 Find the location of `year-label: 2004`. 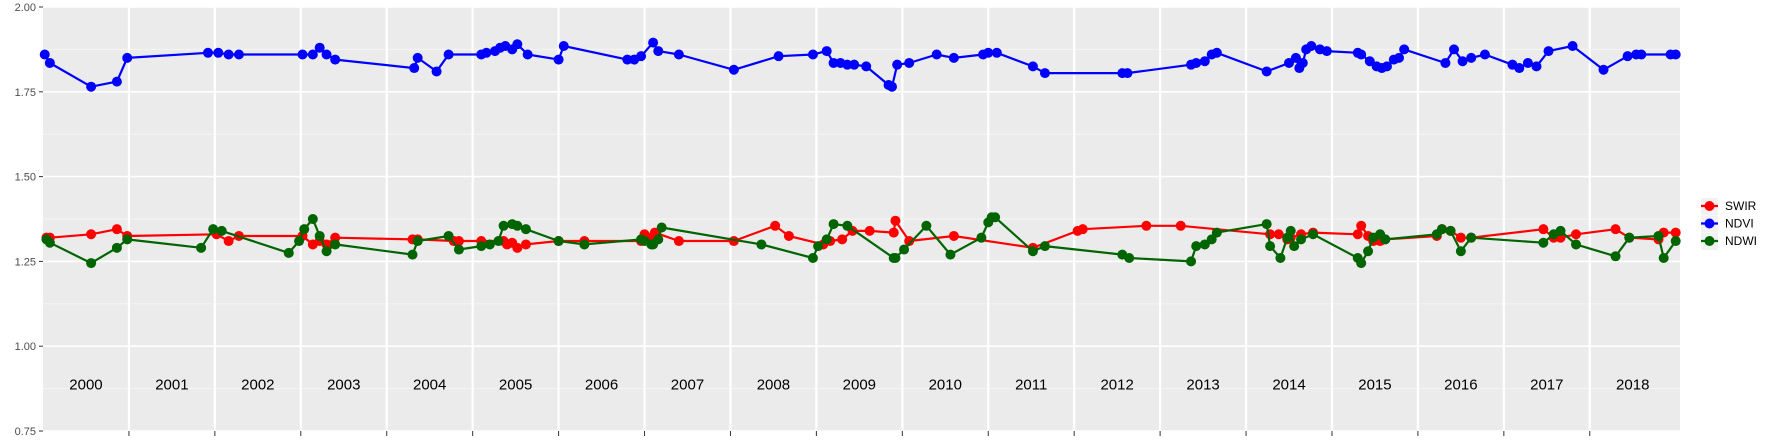

year-label: 2004 is located at coordinates (429, 385).